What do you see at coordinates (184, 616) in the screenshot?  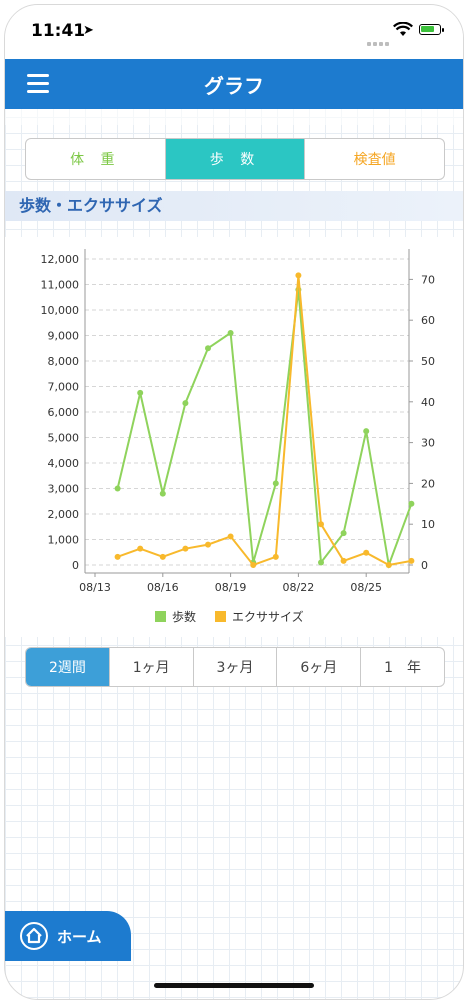 I see `legend-label-steps: 歩数` at bounding box center [184, 616].